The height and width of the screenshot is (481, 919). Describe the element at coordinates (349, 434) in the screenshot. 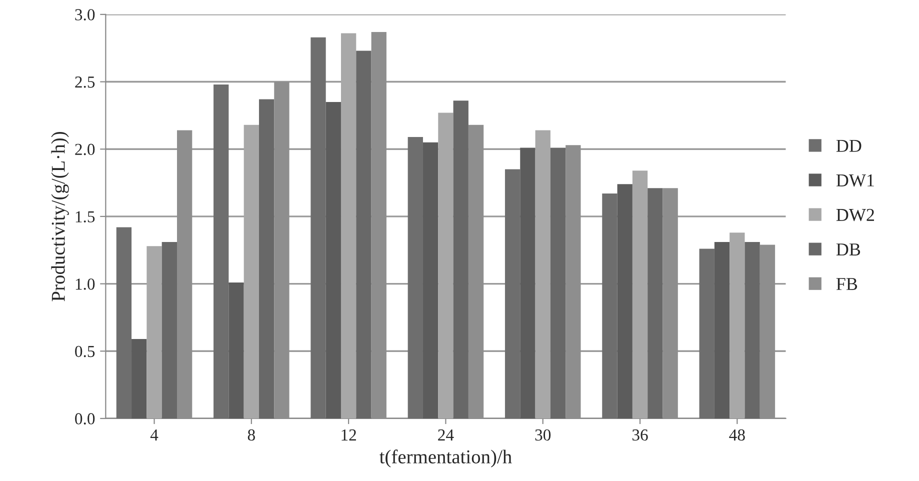

I see `x-tick-label: 12` at that location.